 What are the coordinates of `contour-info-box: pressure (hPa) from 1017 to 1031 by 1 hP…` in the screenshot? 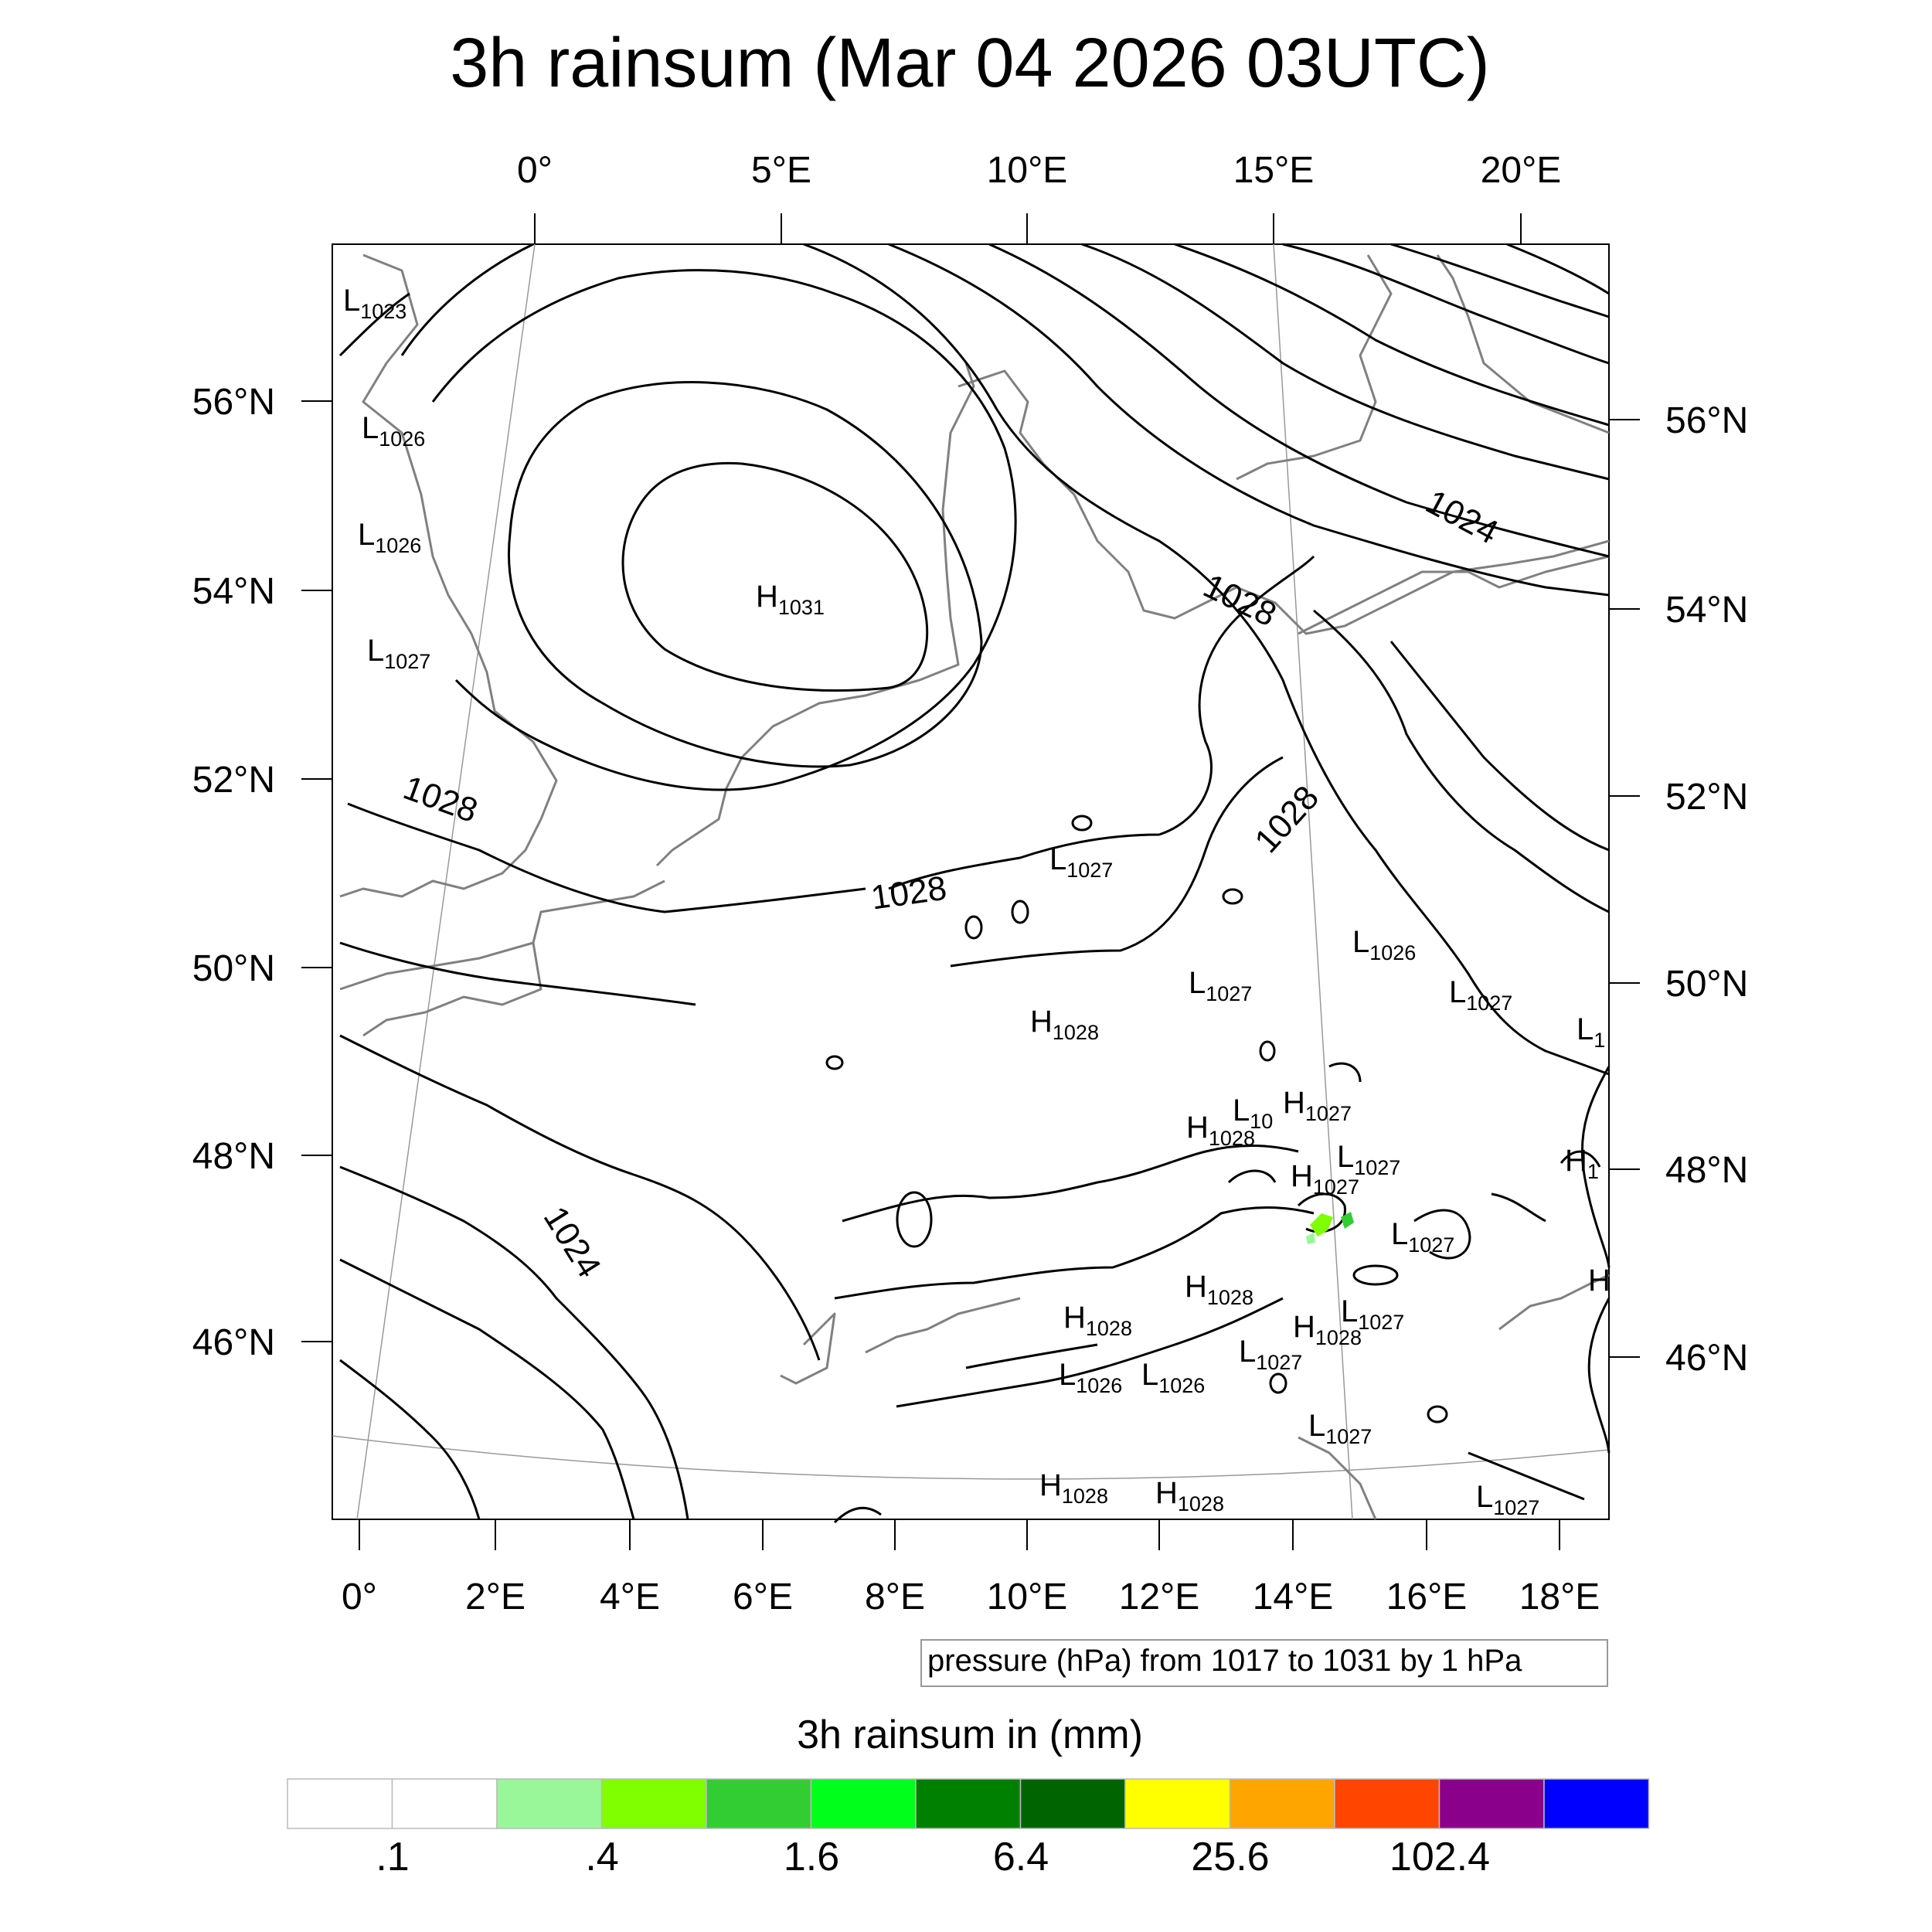 It's located at (1264, 1663).